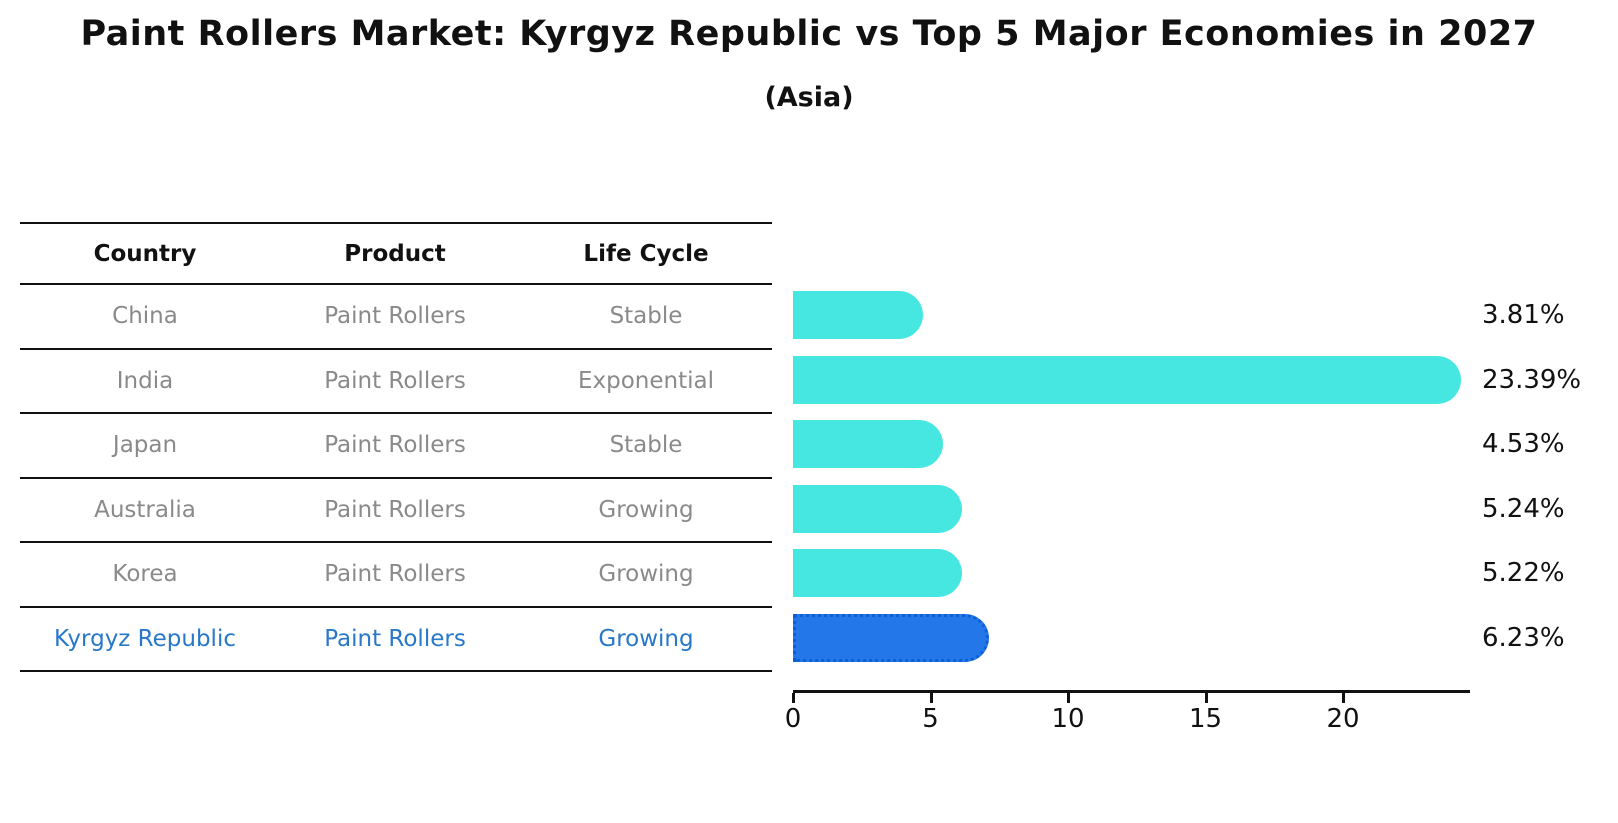 The height and width of the screenshot is (823, 1618). Describe the element at coordinates (645, 380) in the screenshot. I see `table-cell-life-cycle: Exponential` at that location.